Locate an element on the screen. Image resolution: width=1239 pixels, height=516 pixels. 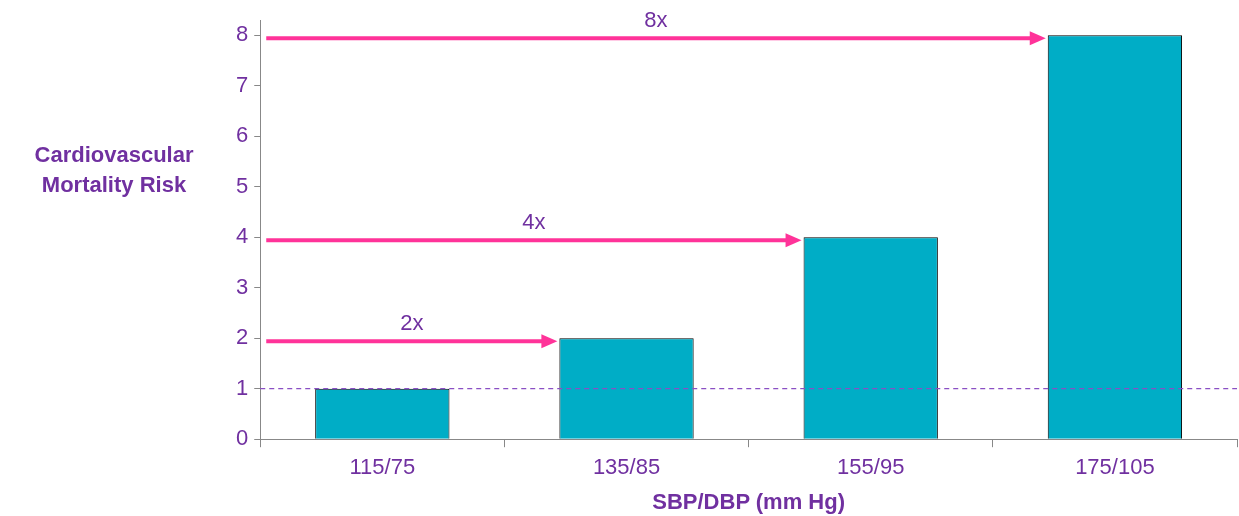
annotation: 2x is located at coordinates (412, 323).